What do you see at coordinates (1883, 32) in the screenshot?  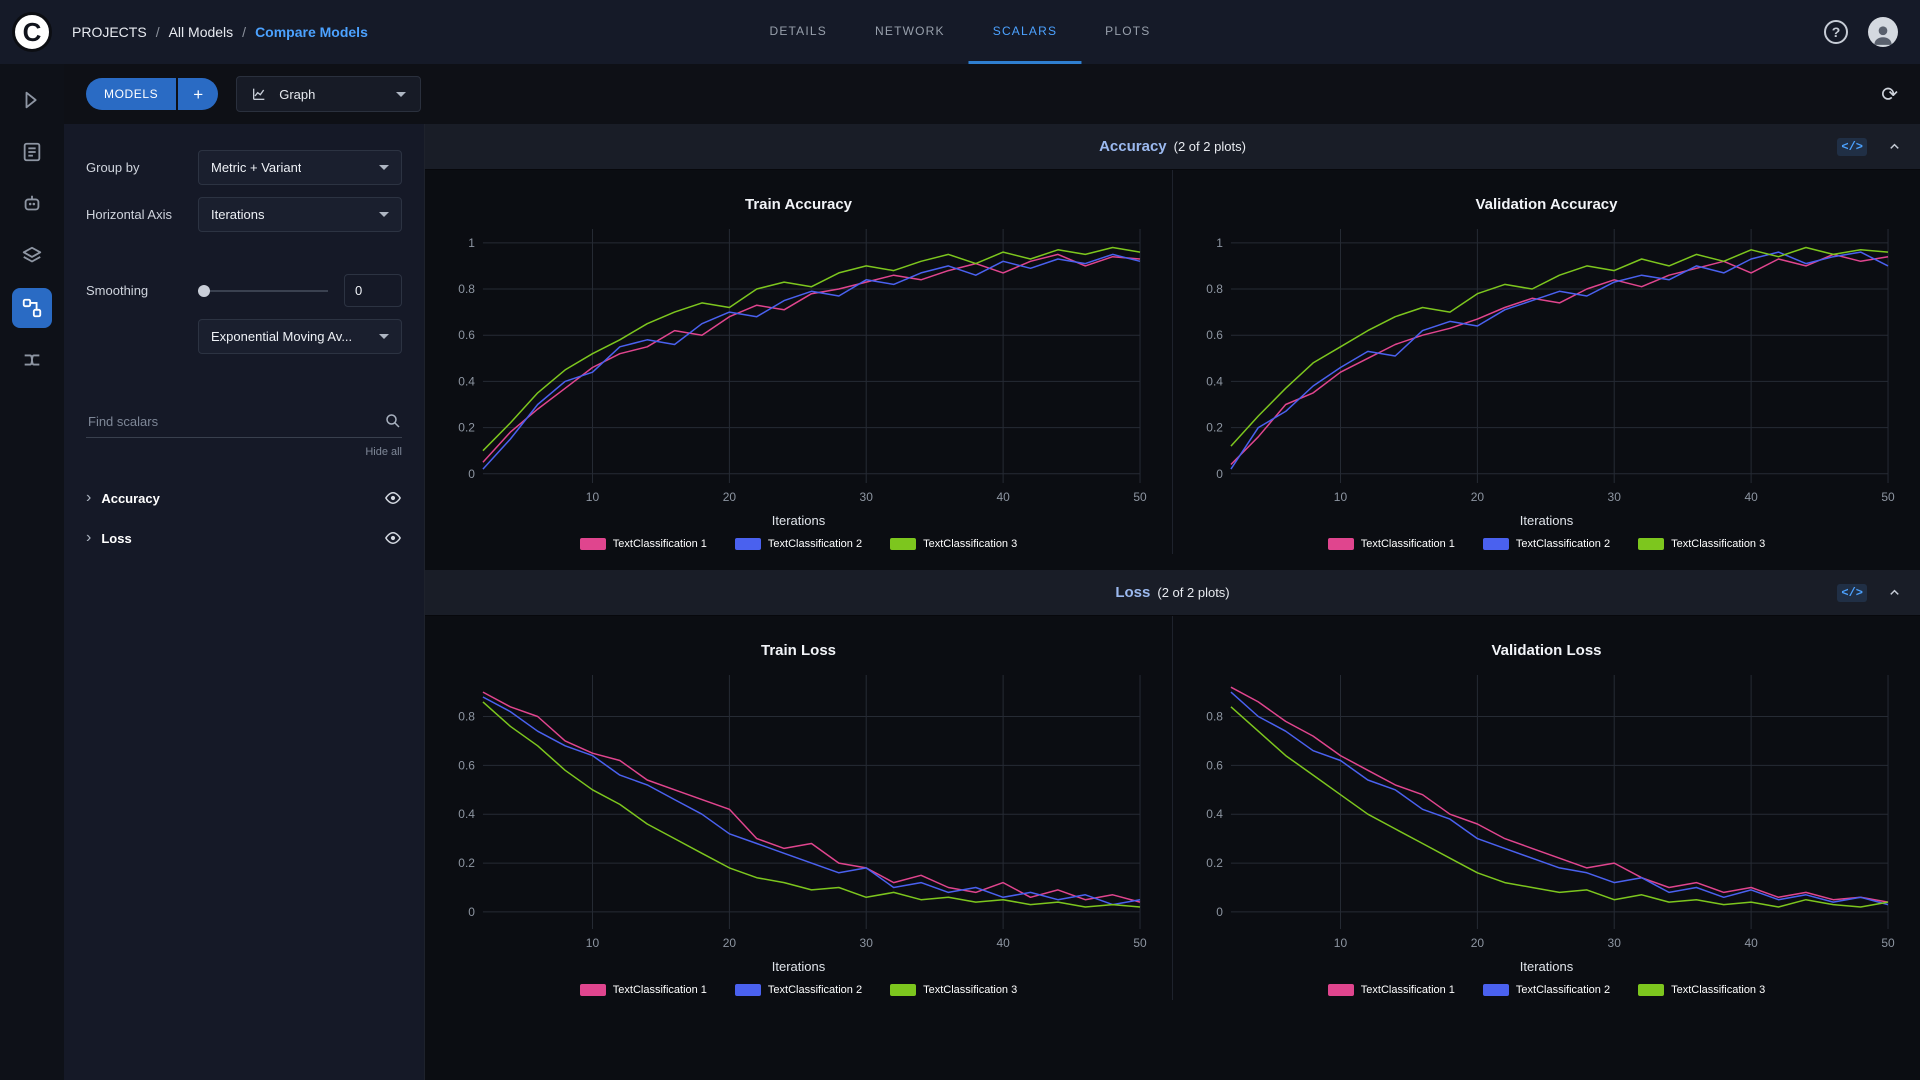 I see `user-avatar` at bounding box center [1883, 32].